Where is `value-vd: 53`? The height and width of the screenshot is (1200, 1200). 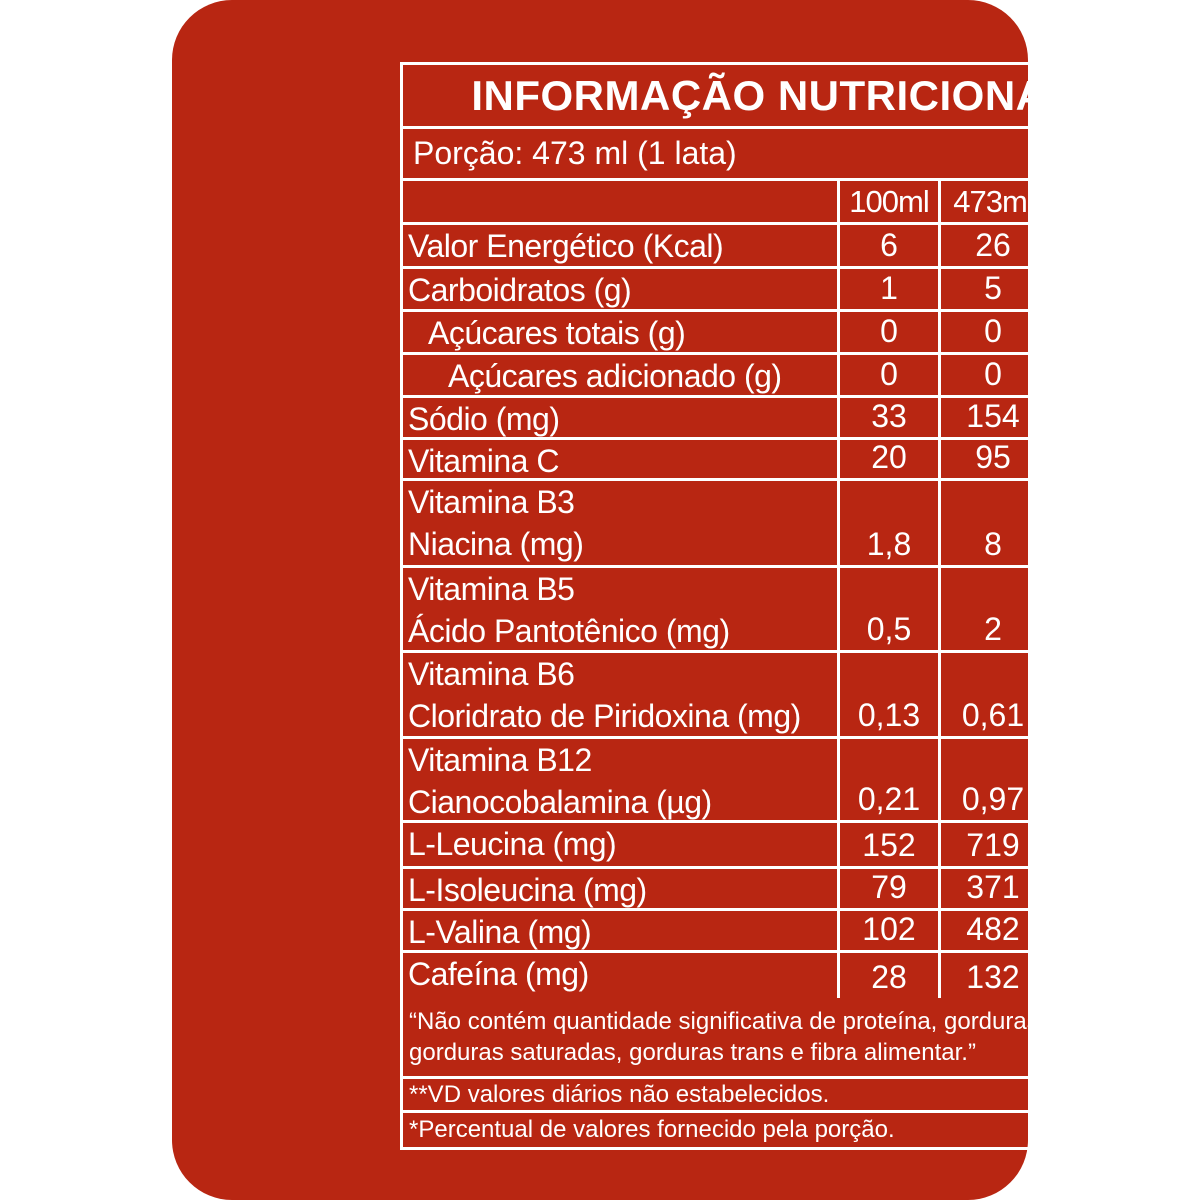
value-vd: 53 is located at coordinates (1093, 523).